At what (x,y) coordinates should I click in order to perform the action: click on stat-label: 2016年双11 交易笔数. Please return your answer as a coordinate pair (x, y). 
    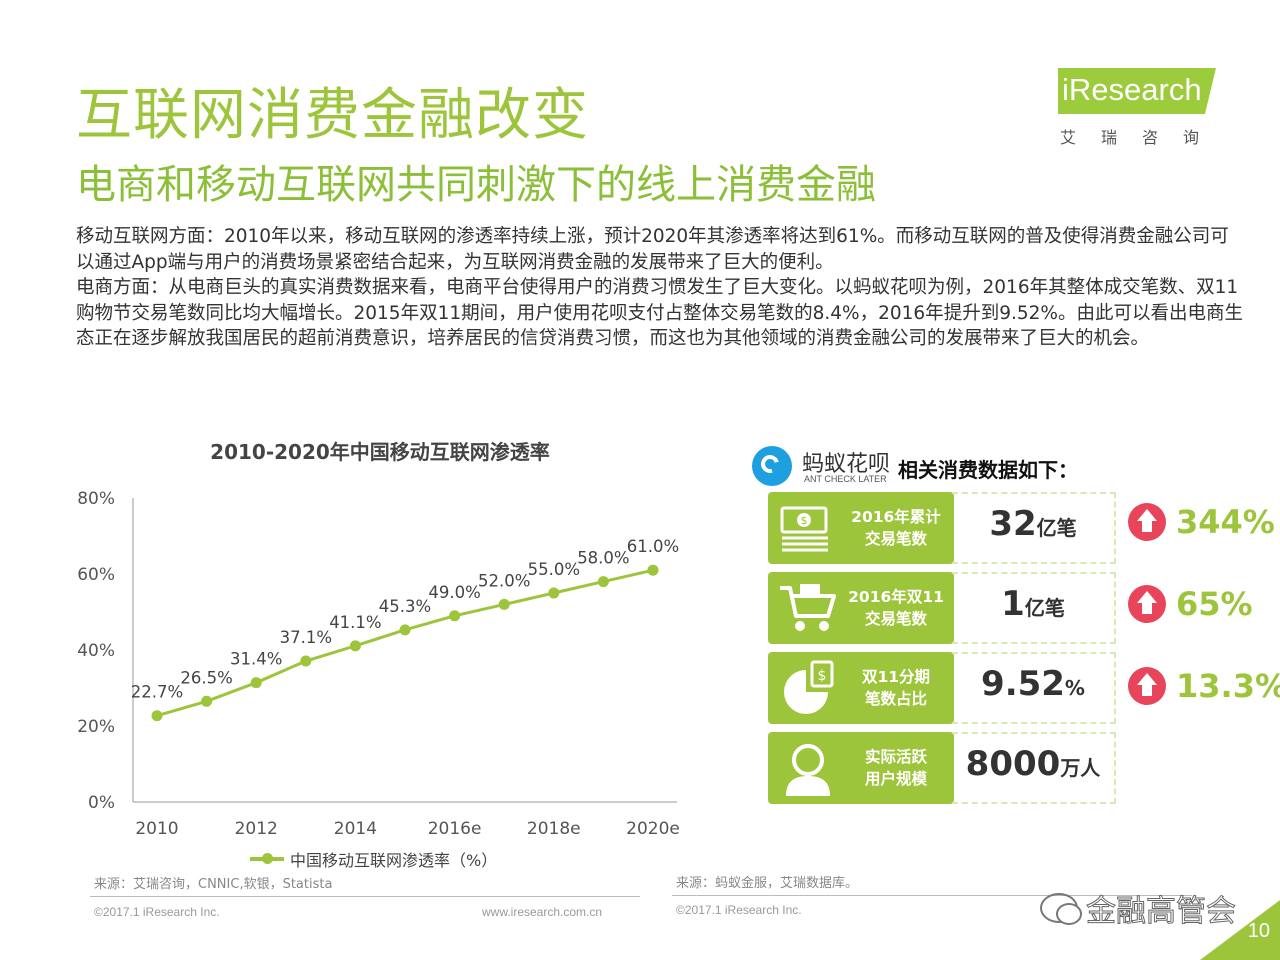
    Looking at the image, I should click on (896, 608).